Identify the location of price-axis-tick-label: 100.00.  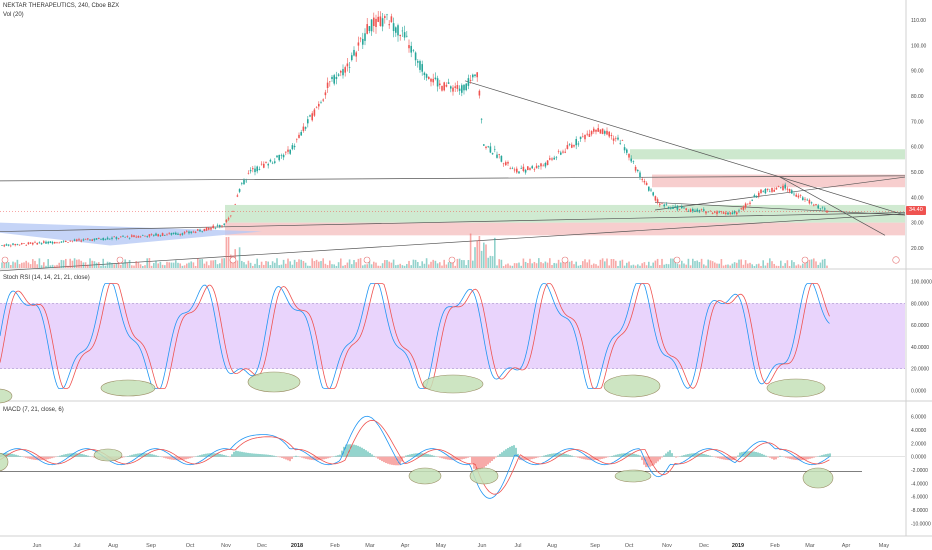
(919, 46).